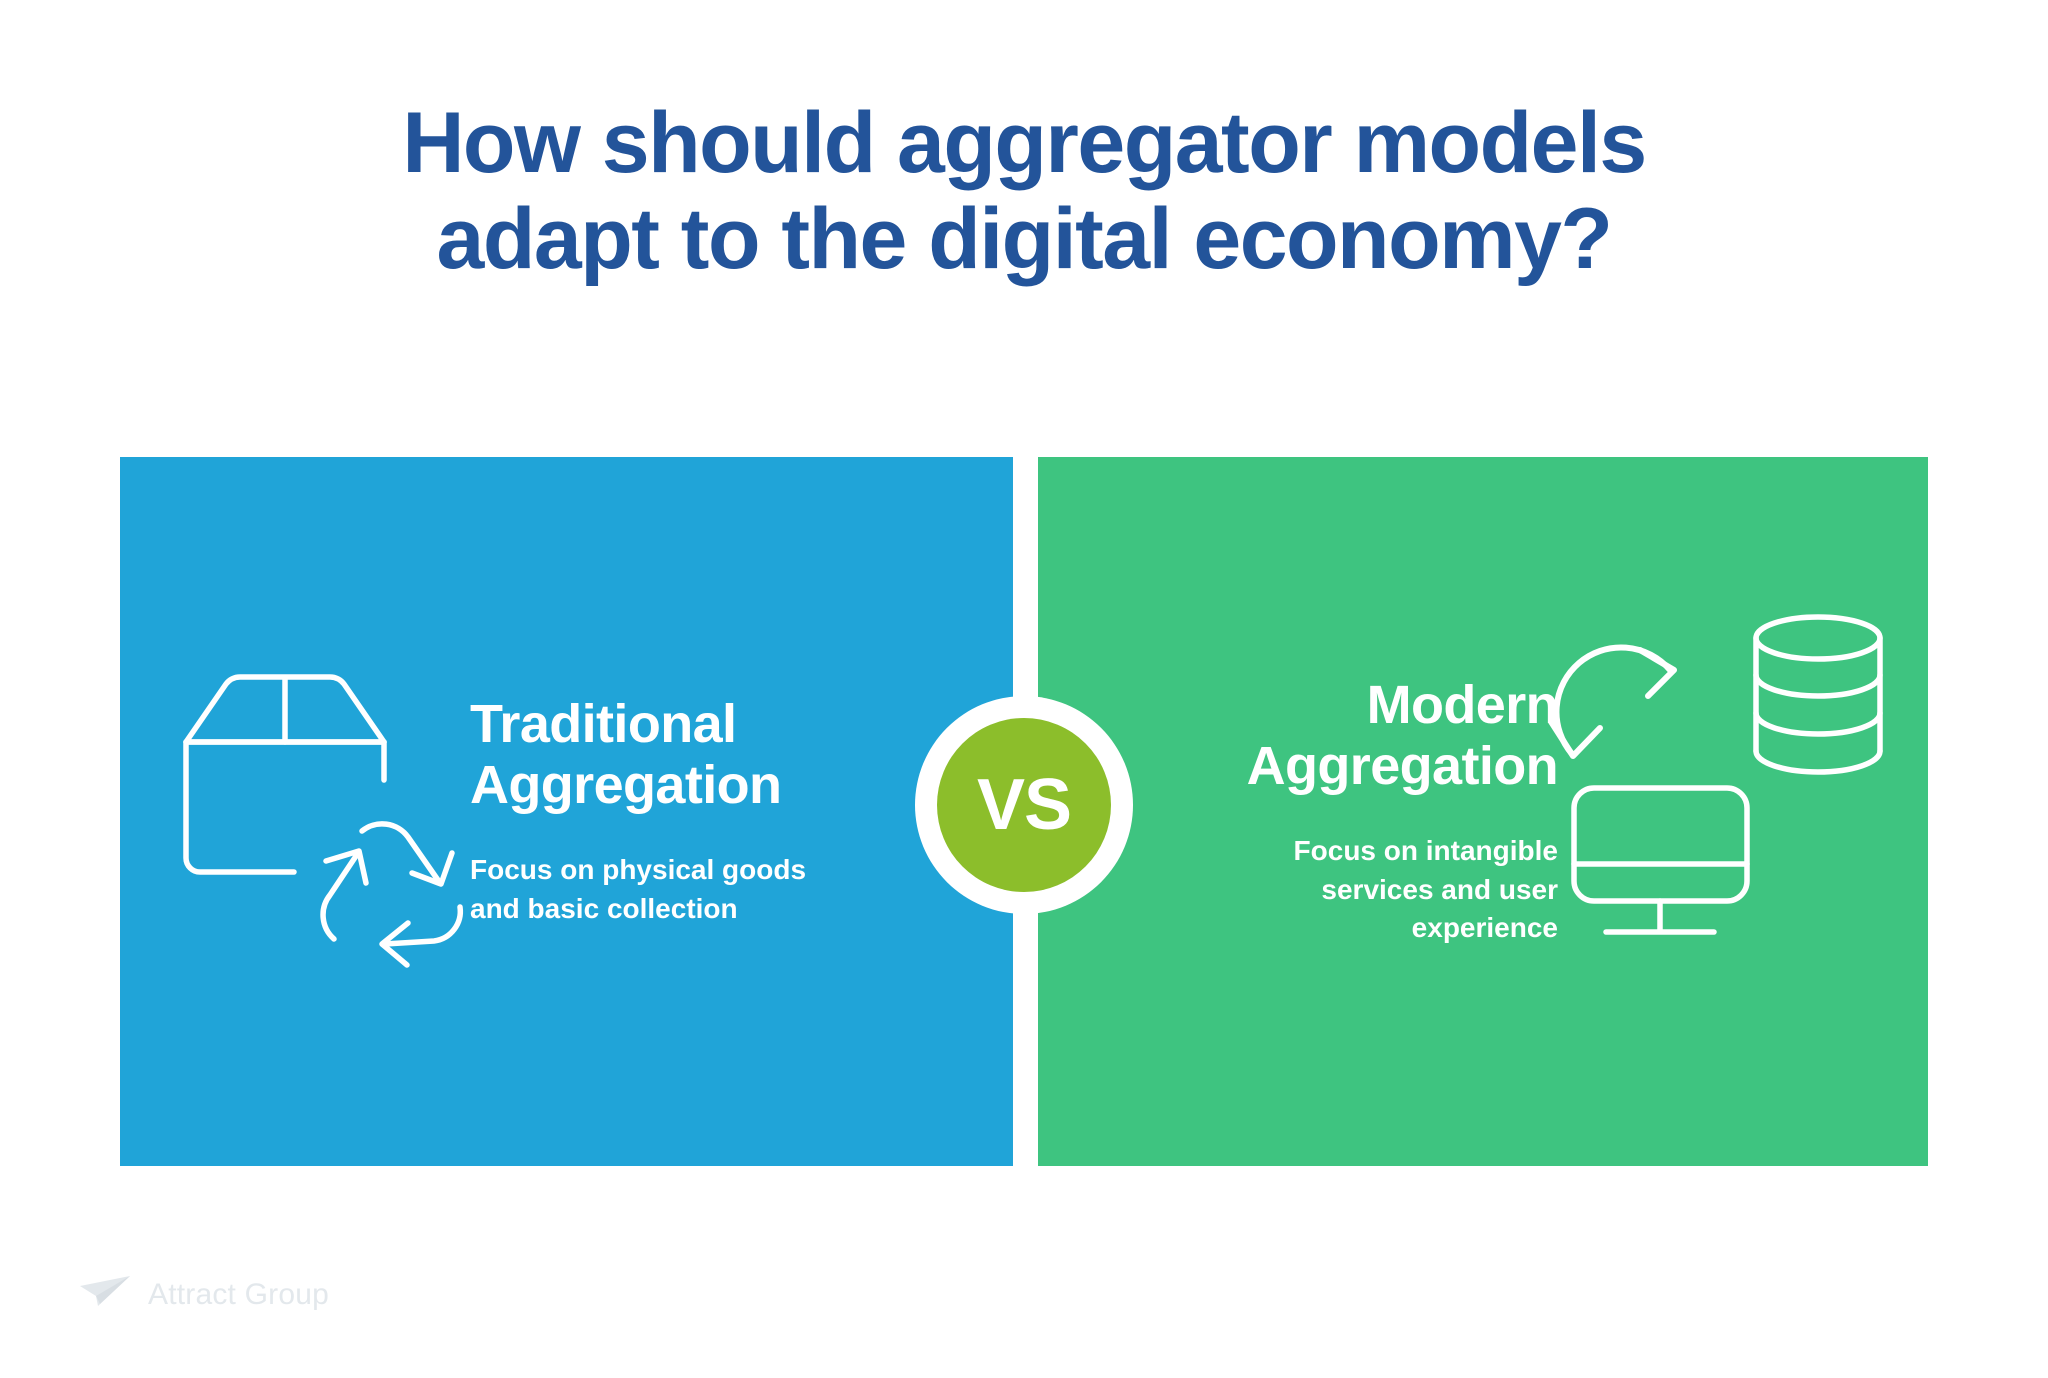 This screenshot has width=2048, height=1378. What do you see at coordinates (106, 1294) in the screenshot?
I see `paper-plane-icon` at bounding box center [106, 1294].